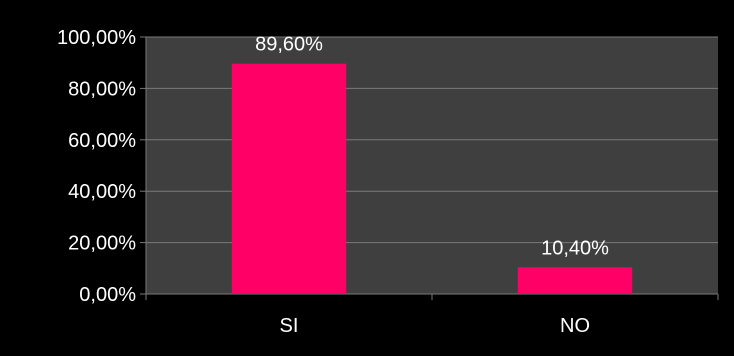 This screenshot has width=734, height=356. Describe the element at coordinates (289, 45) in the screenshot. I see `data-label: 89,60%` at that location.